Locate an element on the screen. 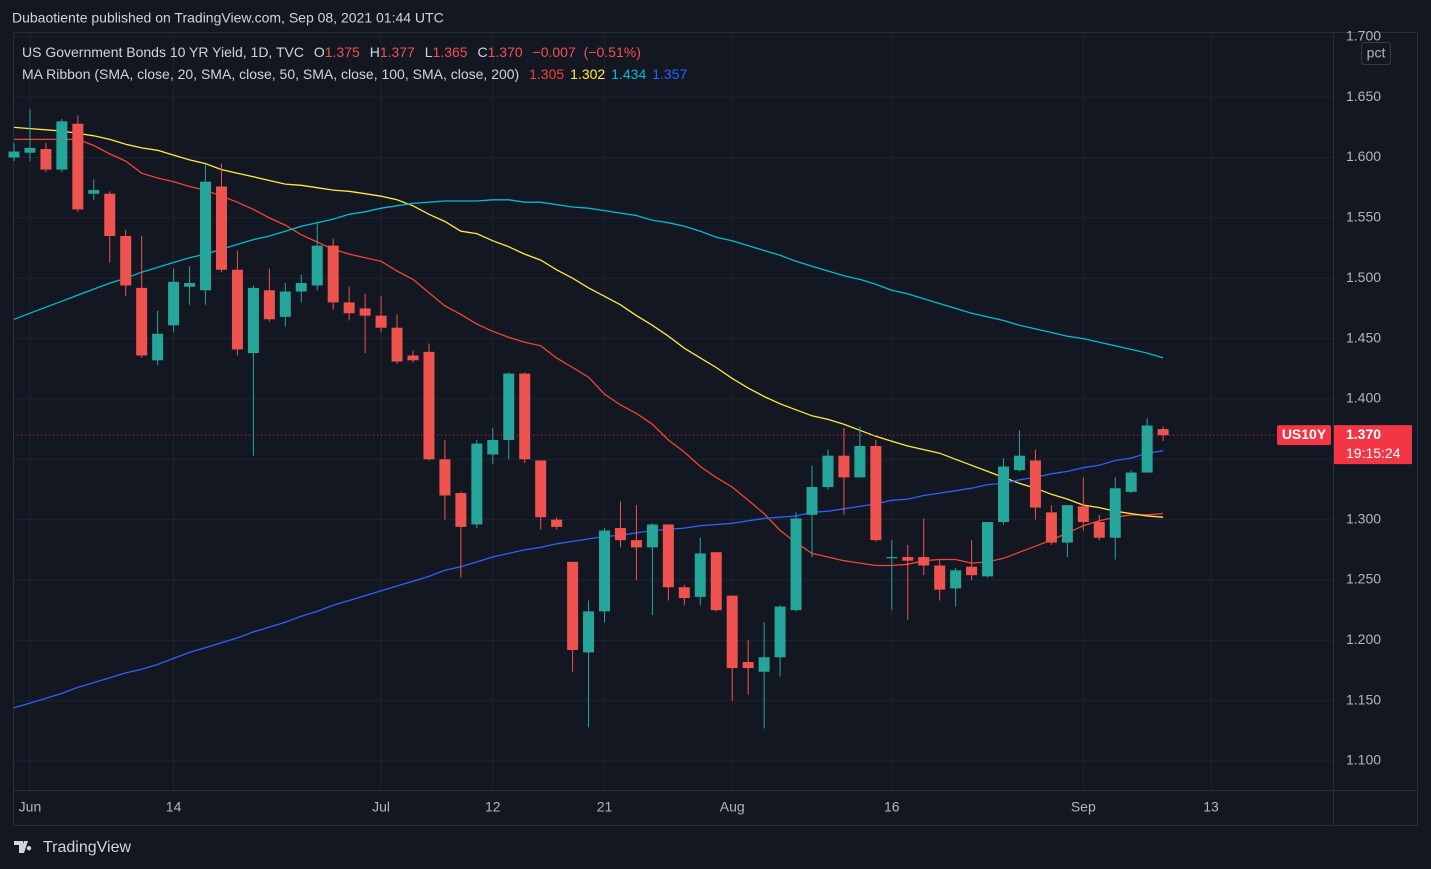  logo-mark is located at coordinates (23, 847).